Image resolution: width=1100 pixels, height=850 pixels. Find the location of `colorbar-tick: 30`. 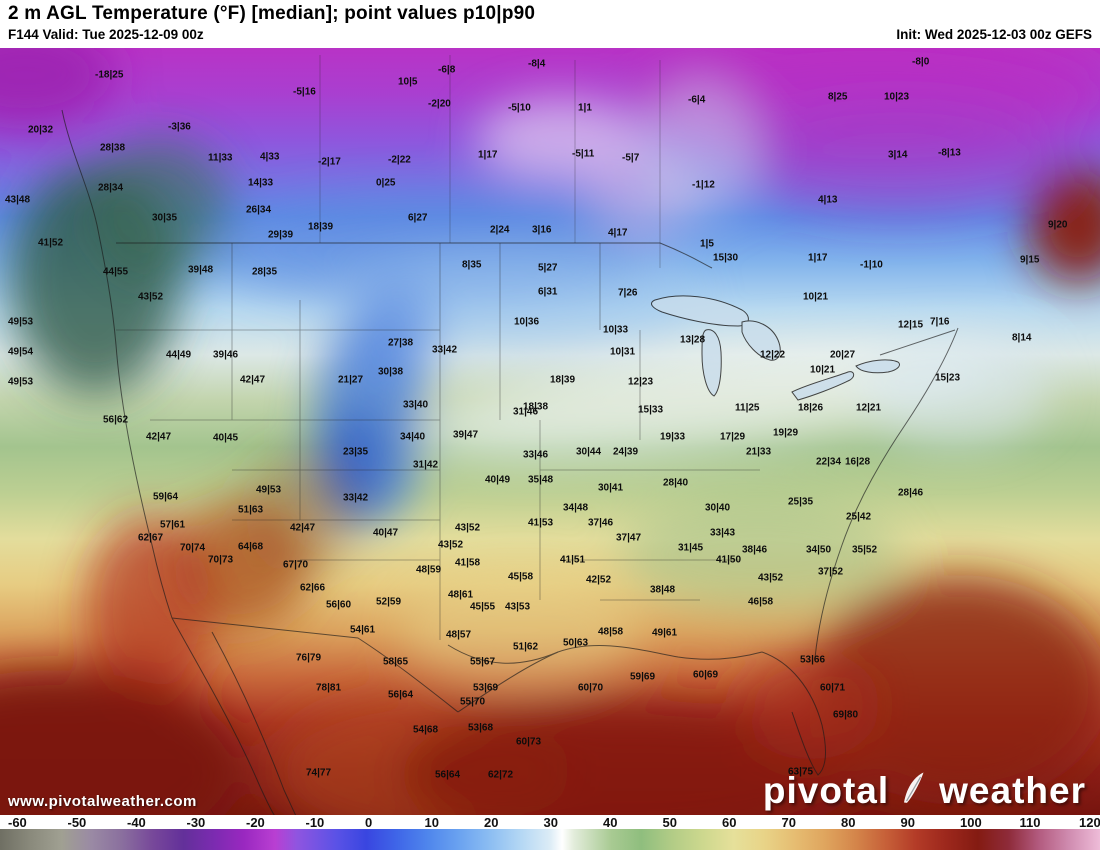

colorbar-tick: 30 is located at coordinates (550, 822).